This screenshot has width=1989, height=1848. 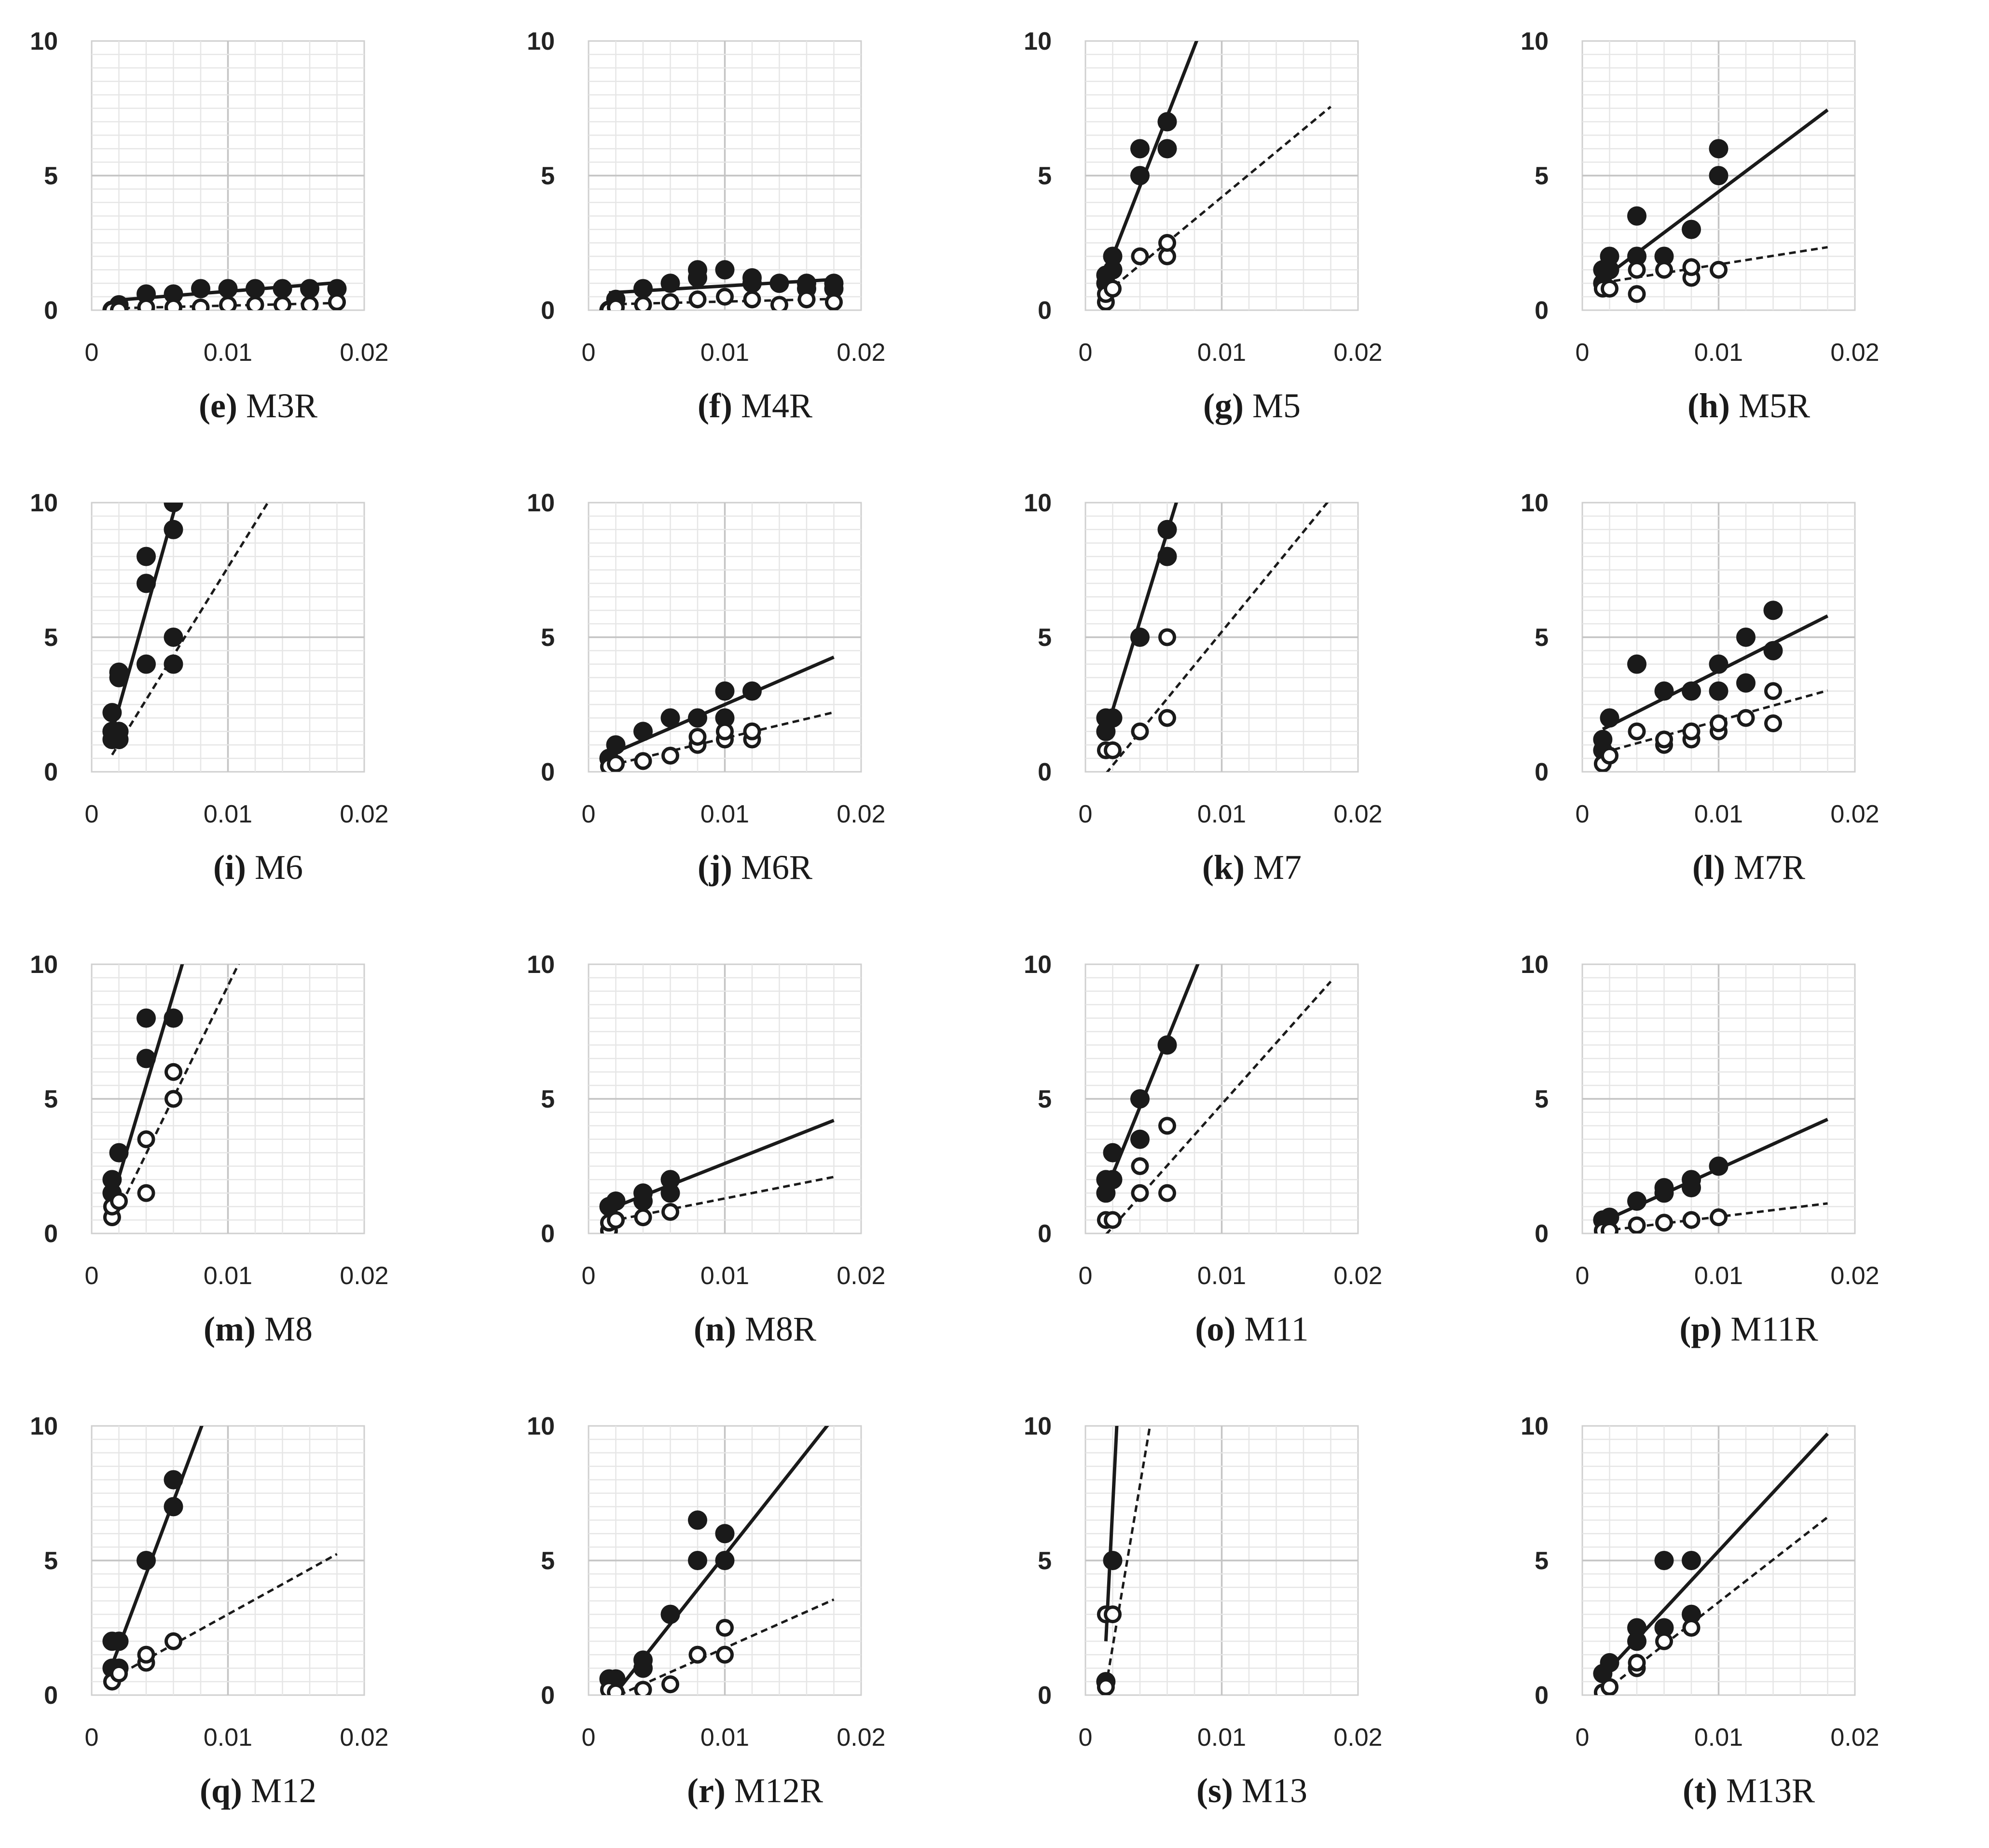 What do you see at coordinates (715, 405) in the screenshot?
I see `panel-letter: (f)` at bounding box center [715, 405].